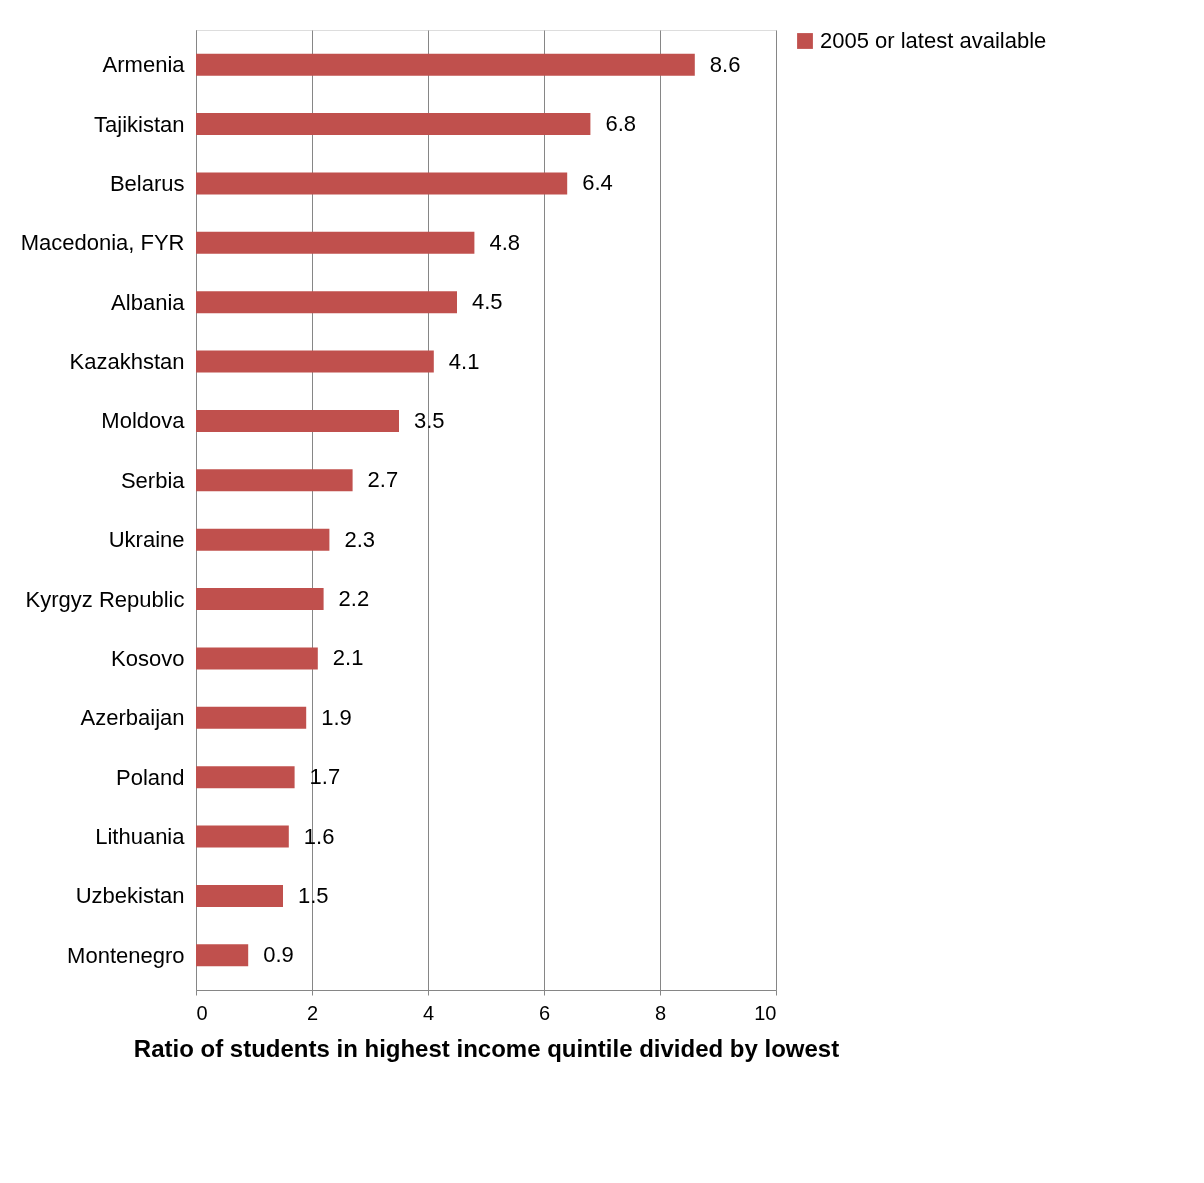 The height and width of the screenshot is (1183, 1204). What do you see at coordinates (139, 124) in the screenshot?
I see `y-tick-label: Tajikistan` at bounding box center [139, 124].